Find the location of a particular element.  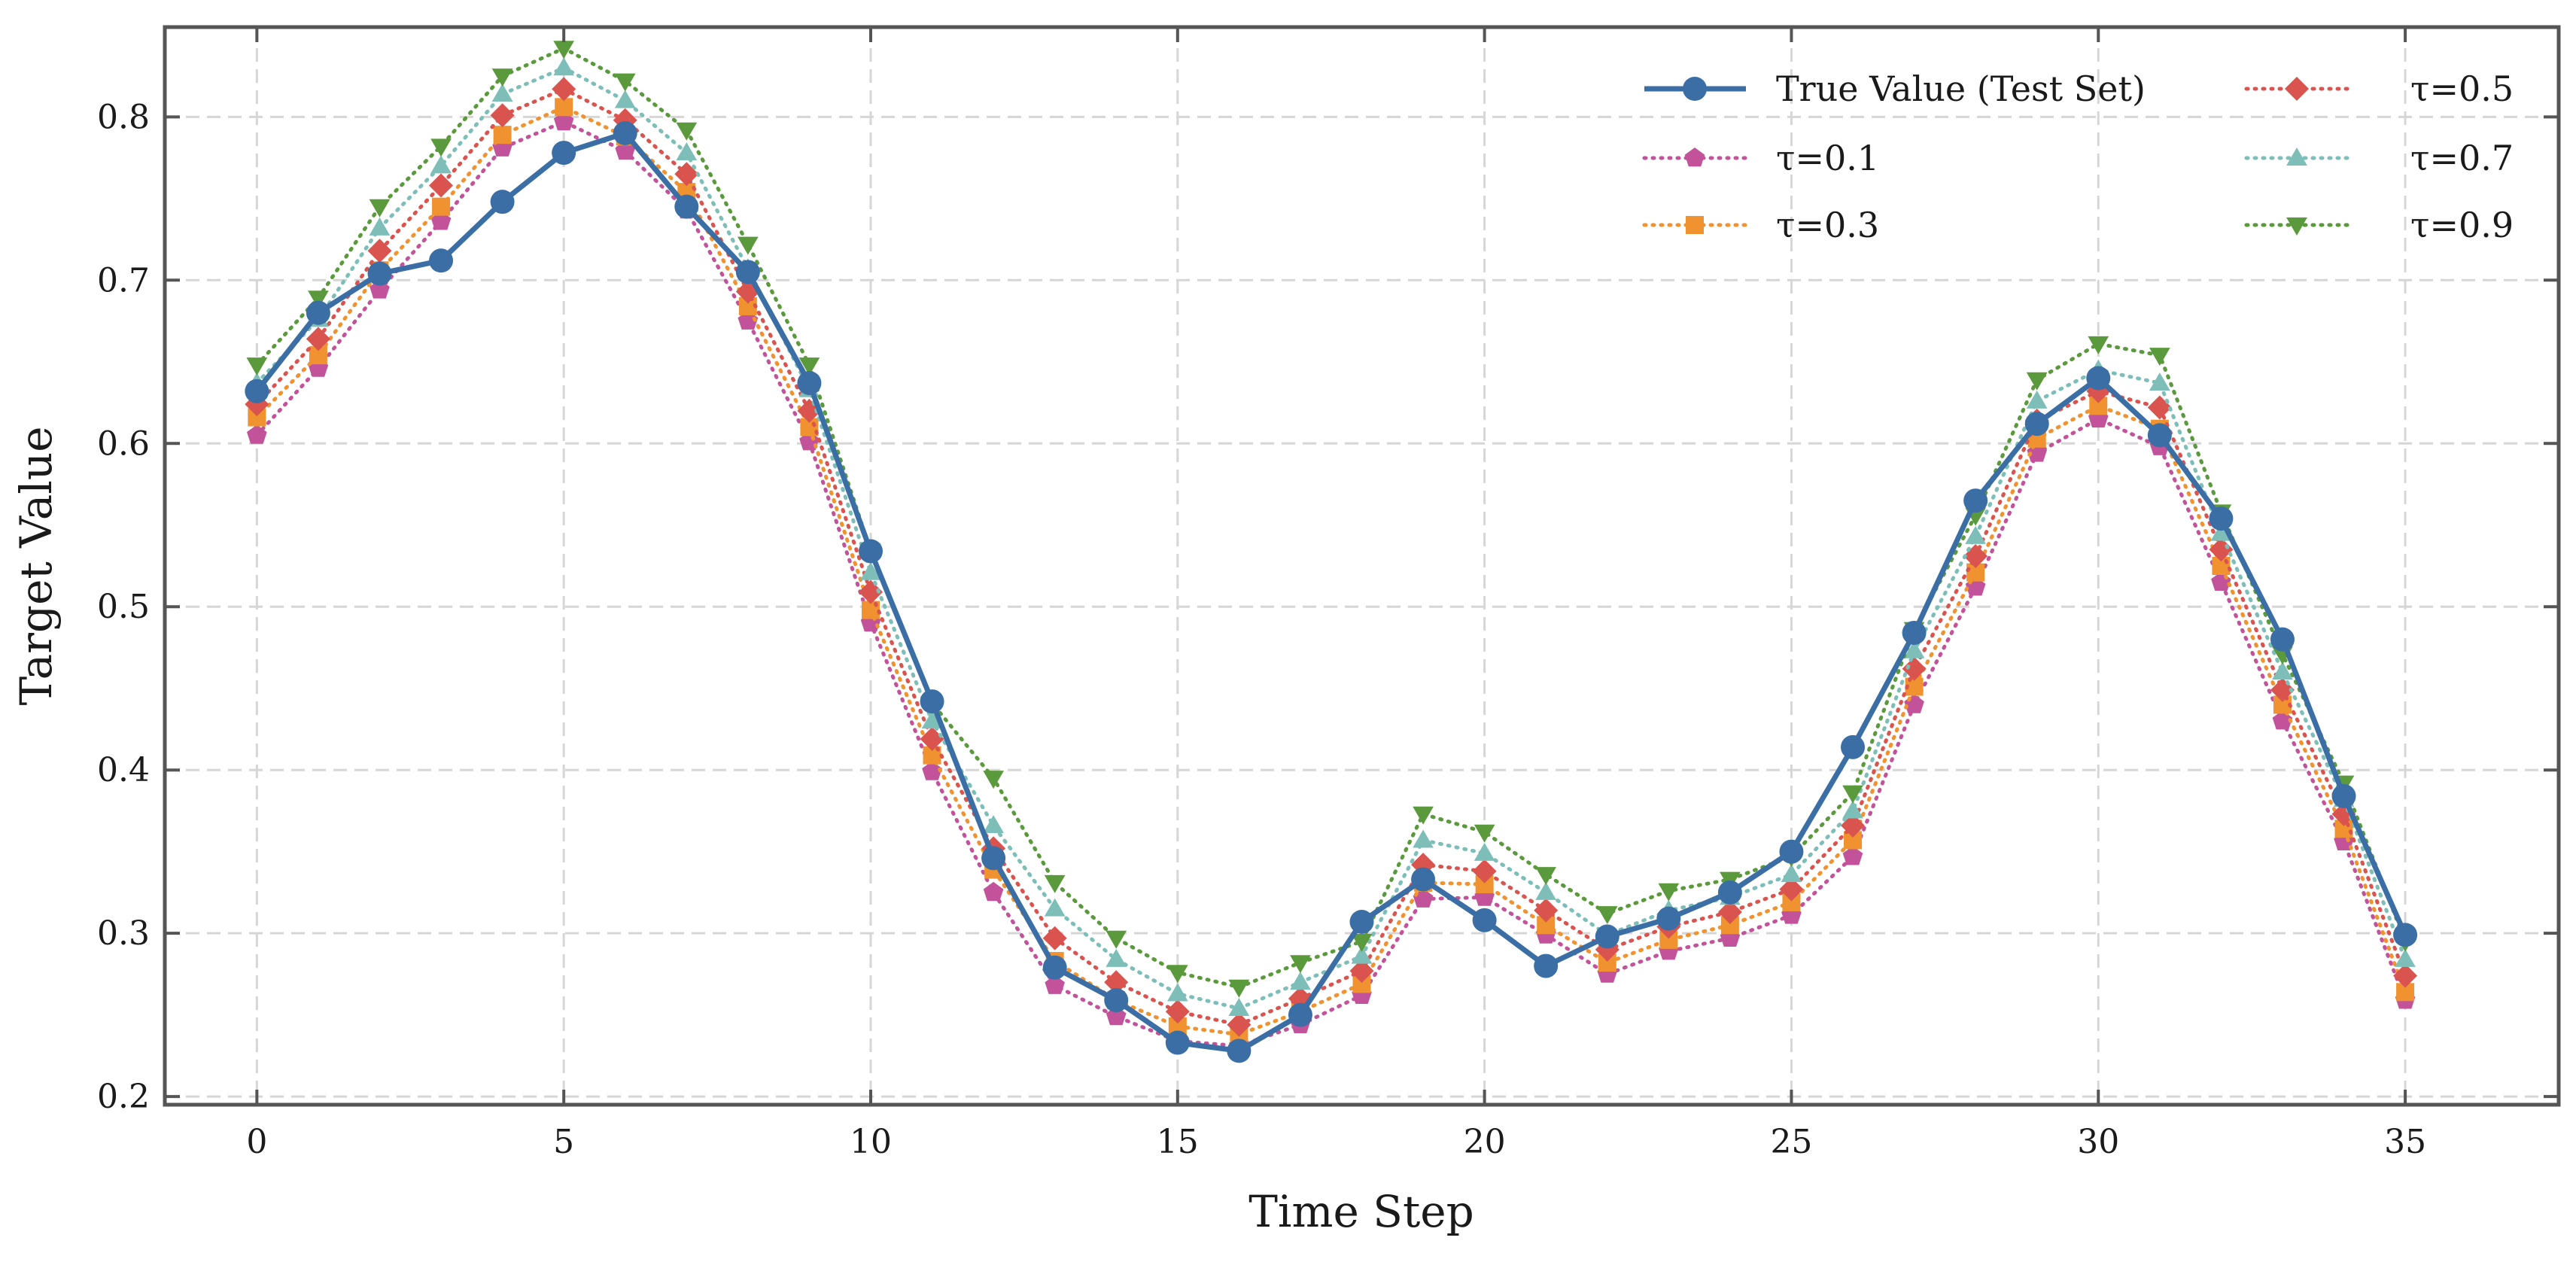

x-axis-label: Time Step is located at coordinates (1361, 1211).